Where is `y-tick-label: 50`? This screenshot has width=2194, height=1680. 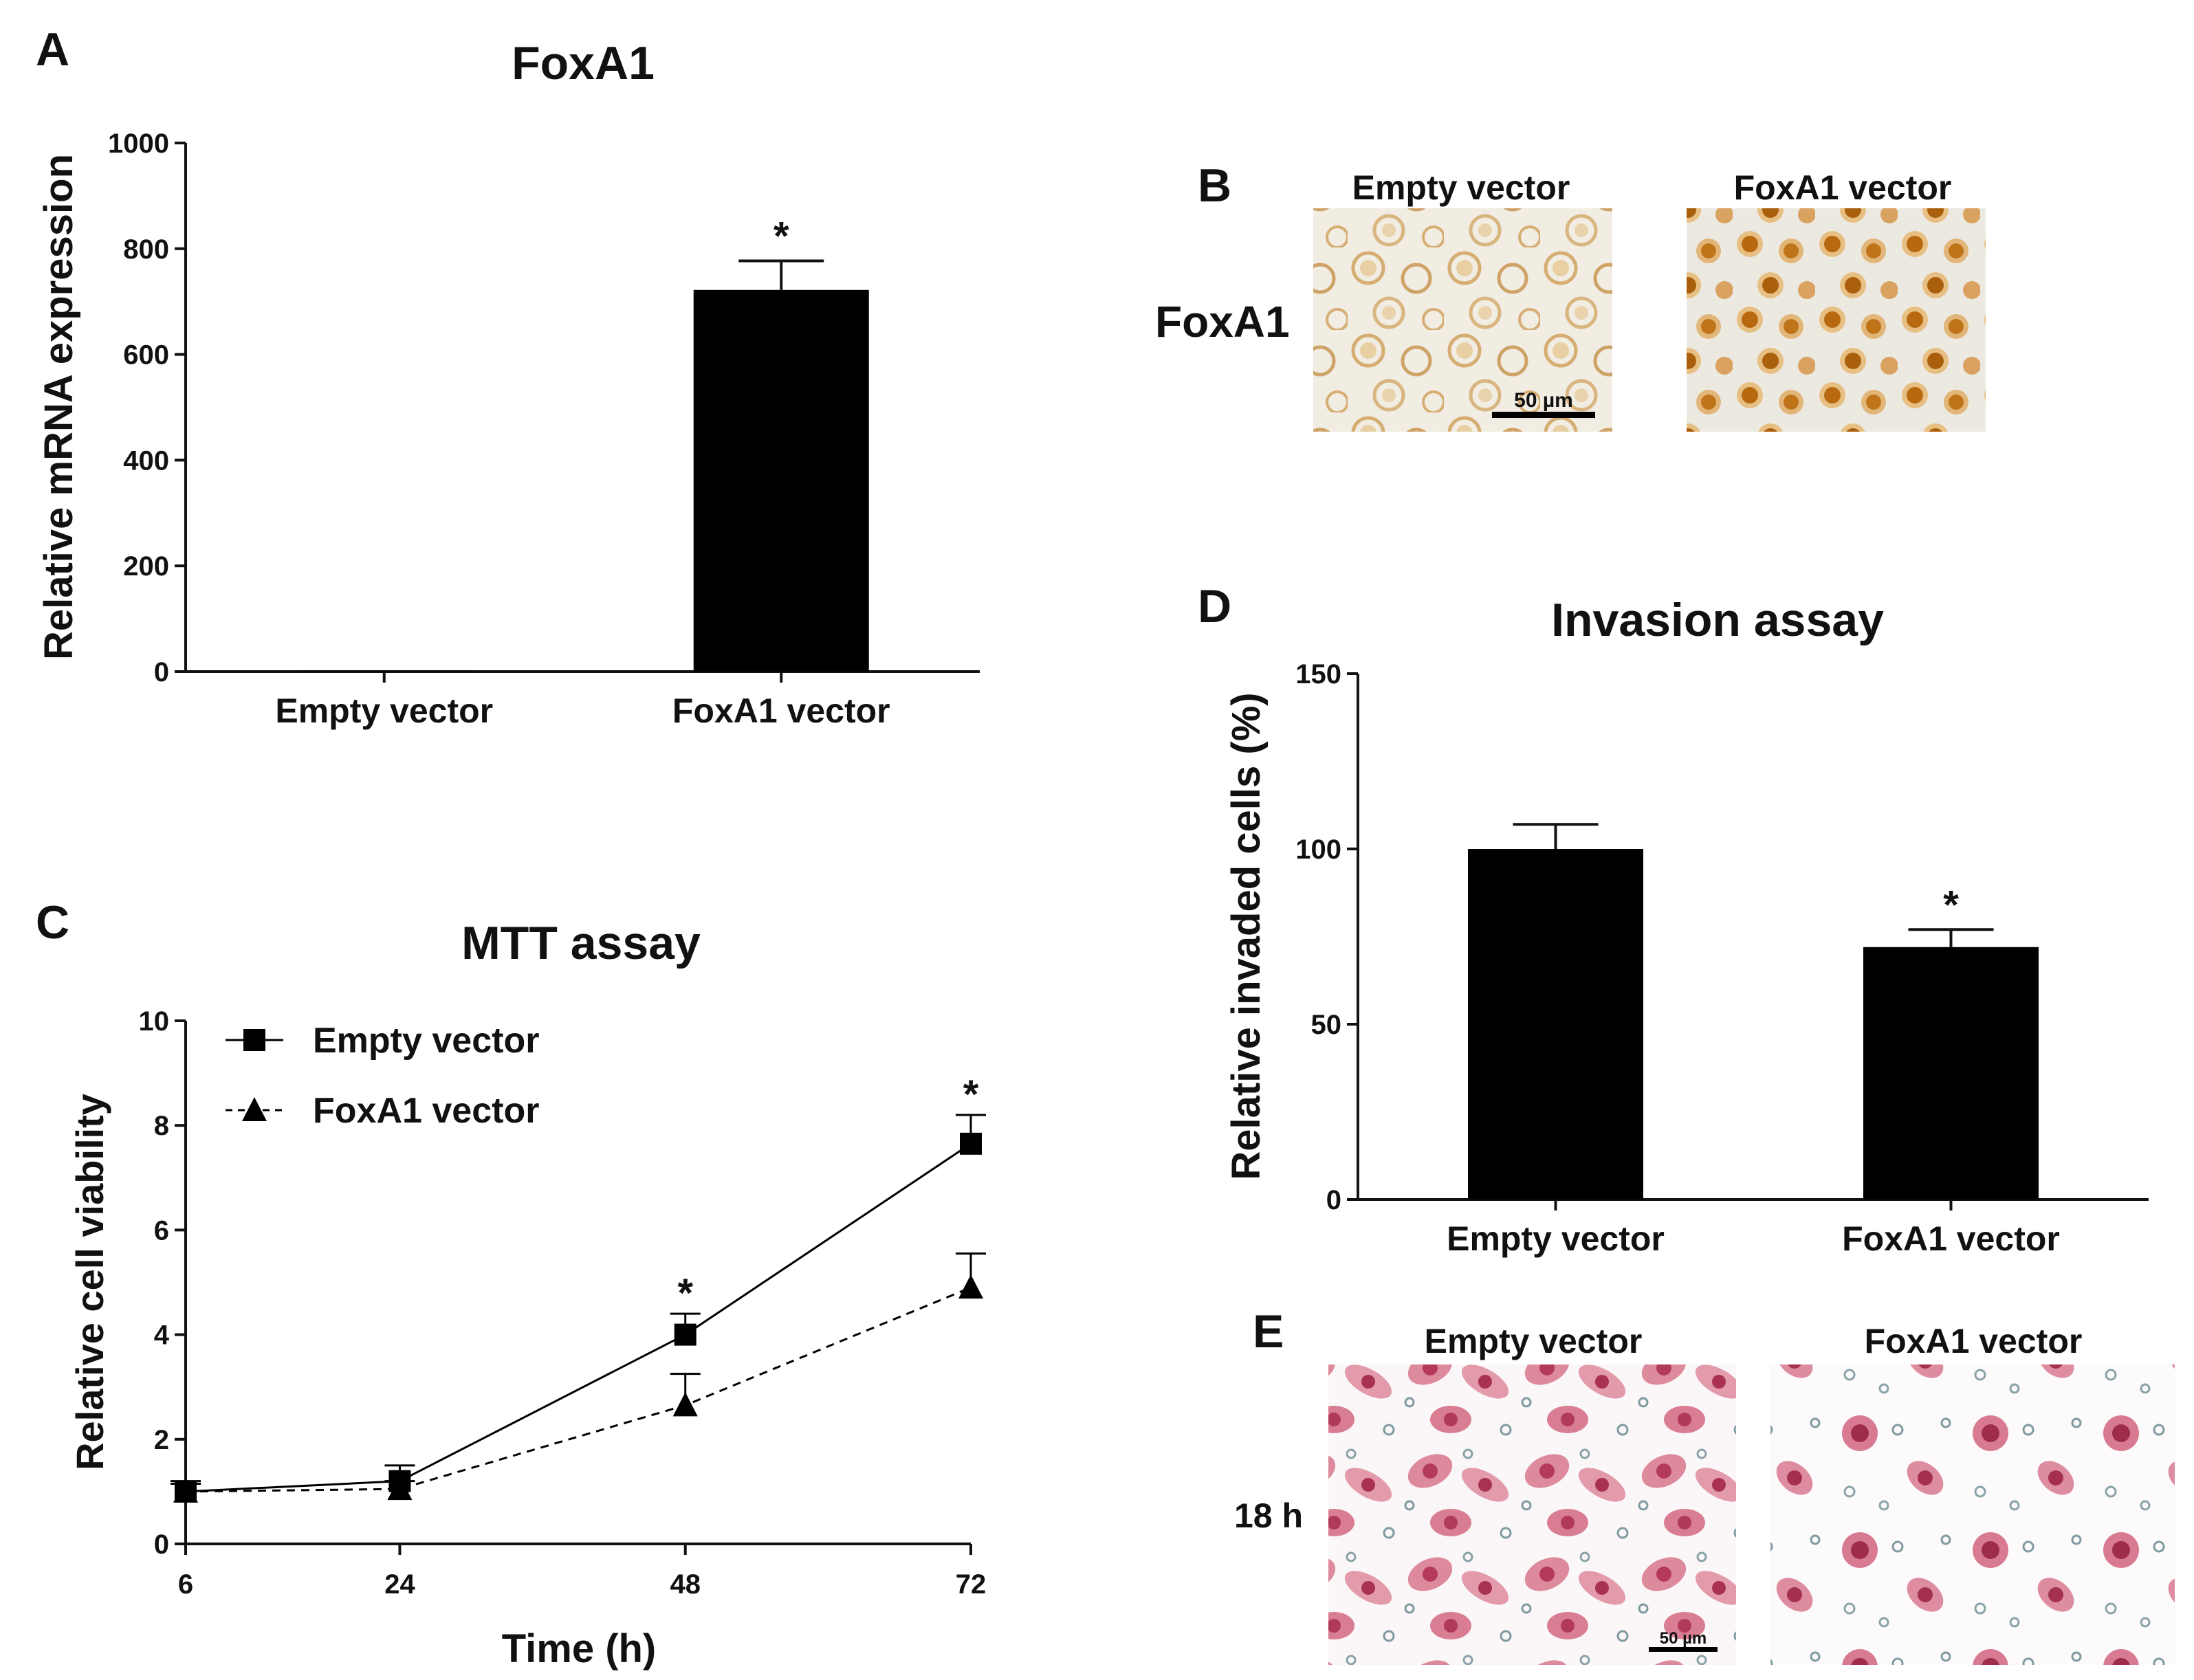
y-tick-label: 50 is located at coordinates (1326, 1025).